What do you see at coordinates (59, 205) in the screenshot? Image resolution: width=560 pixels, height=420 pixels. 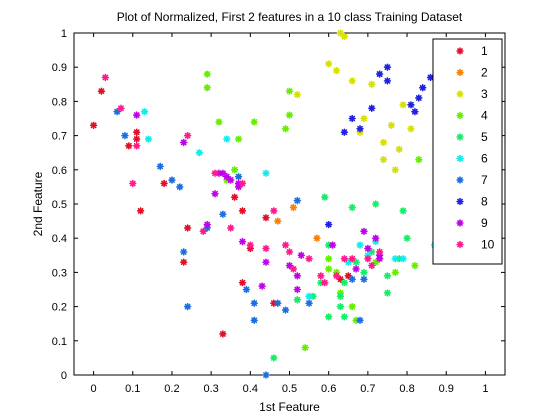 I see `y-tick-label: 0.5` at bounding box center [59, 205].